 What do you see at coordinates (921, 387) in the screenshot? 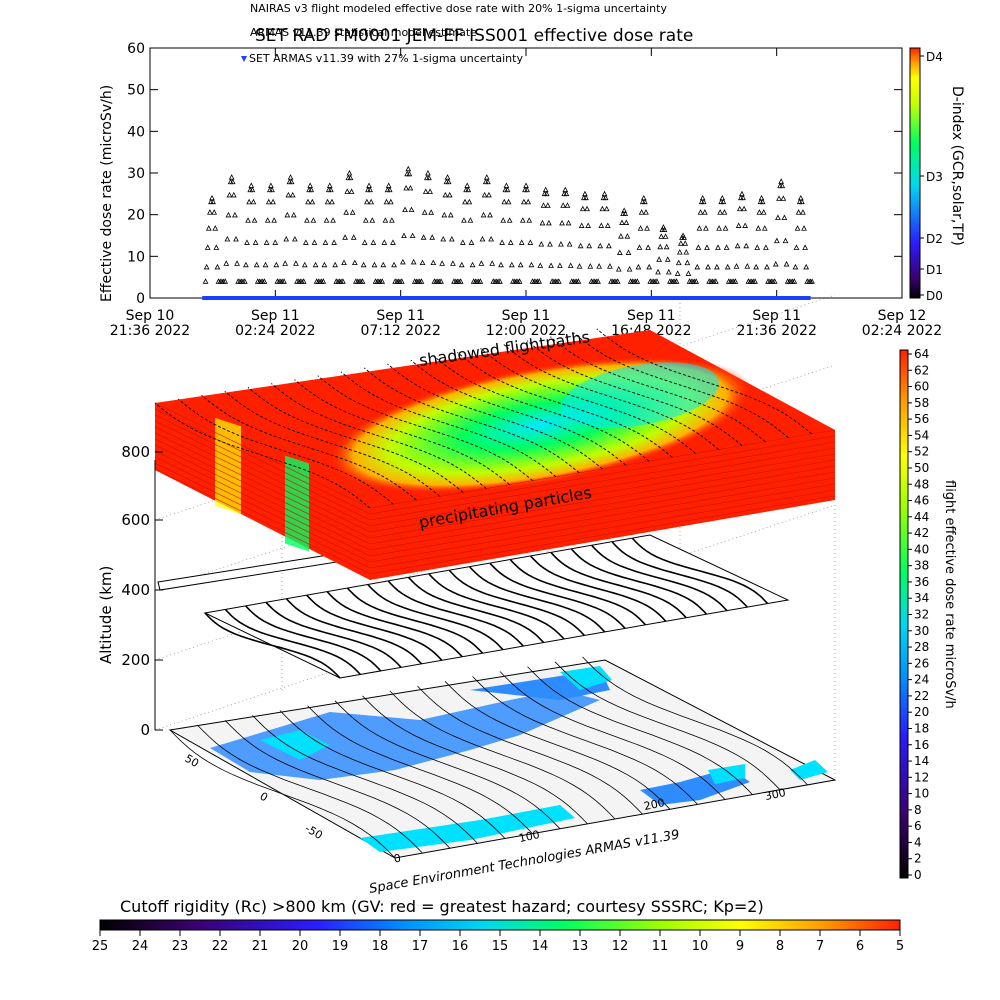
I see `dose-rate-tick-label: 60` at bounding box center [921, 387].